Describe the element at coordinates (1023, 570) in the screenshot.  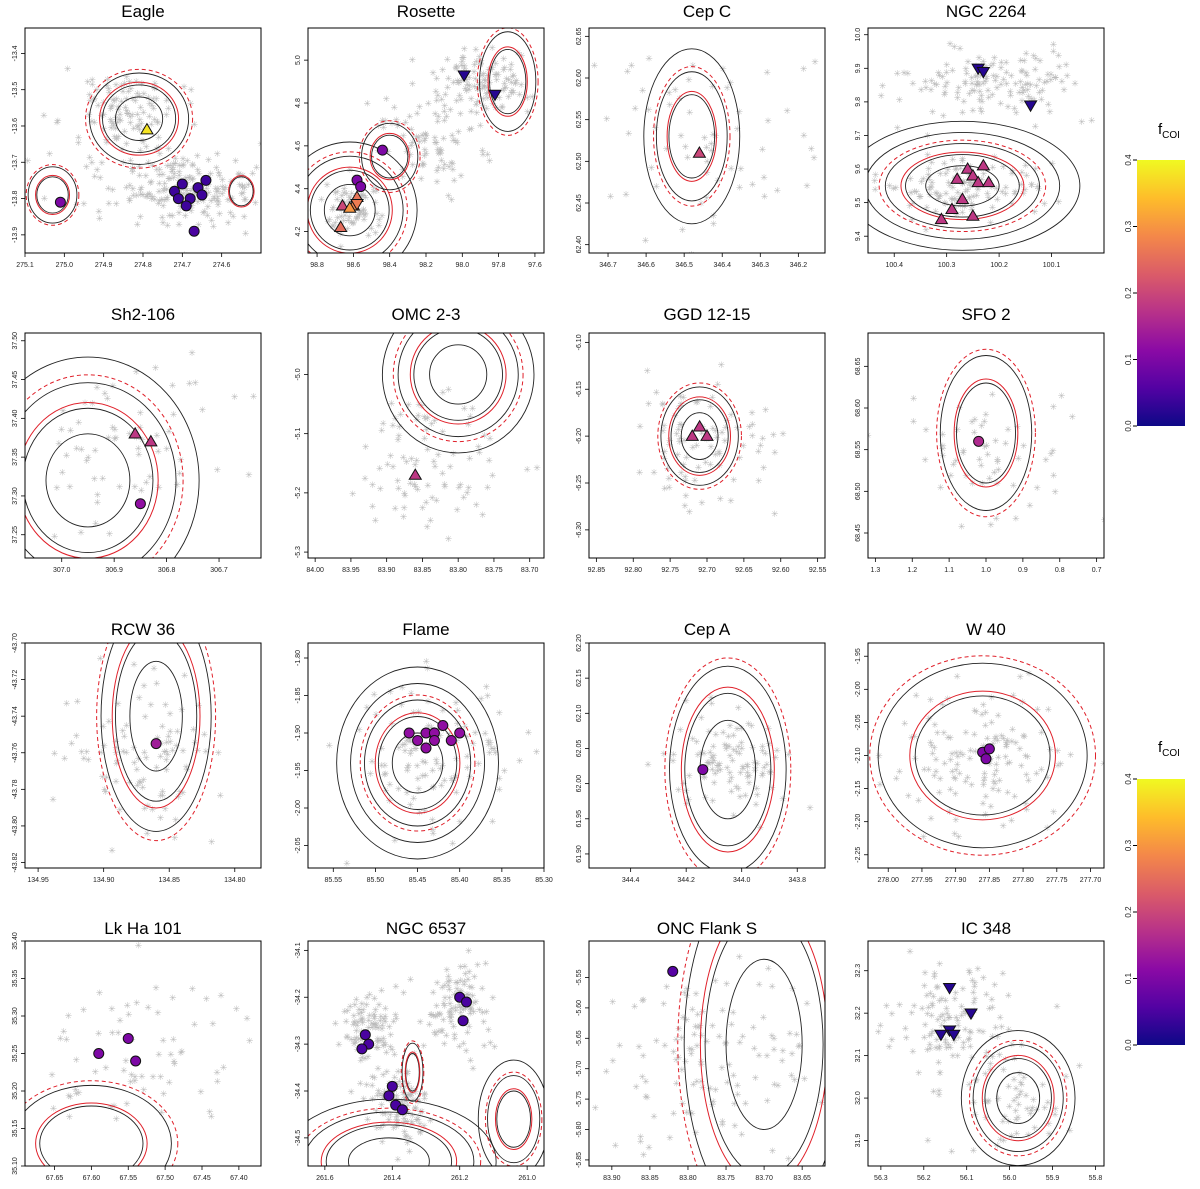
I see `x-tick-label: 0.9` at that location.